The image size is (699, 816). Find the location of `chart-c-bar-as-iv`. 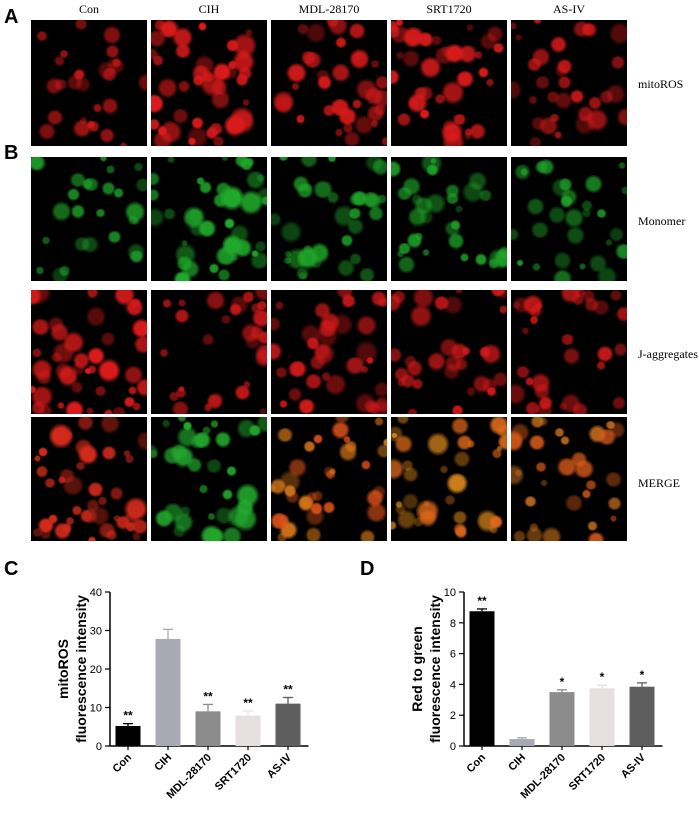

chart-c-bar-as-iv is located at coordinates (288, 724).